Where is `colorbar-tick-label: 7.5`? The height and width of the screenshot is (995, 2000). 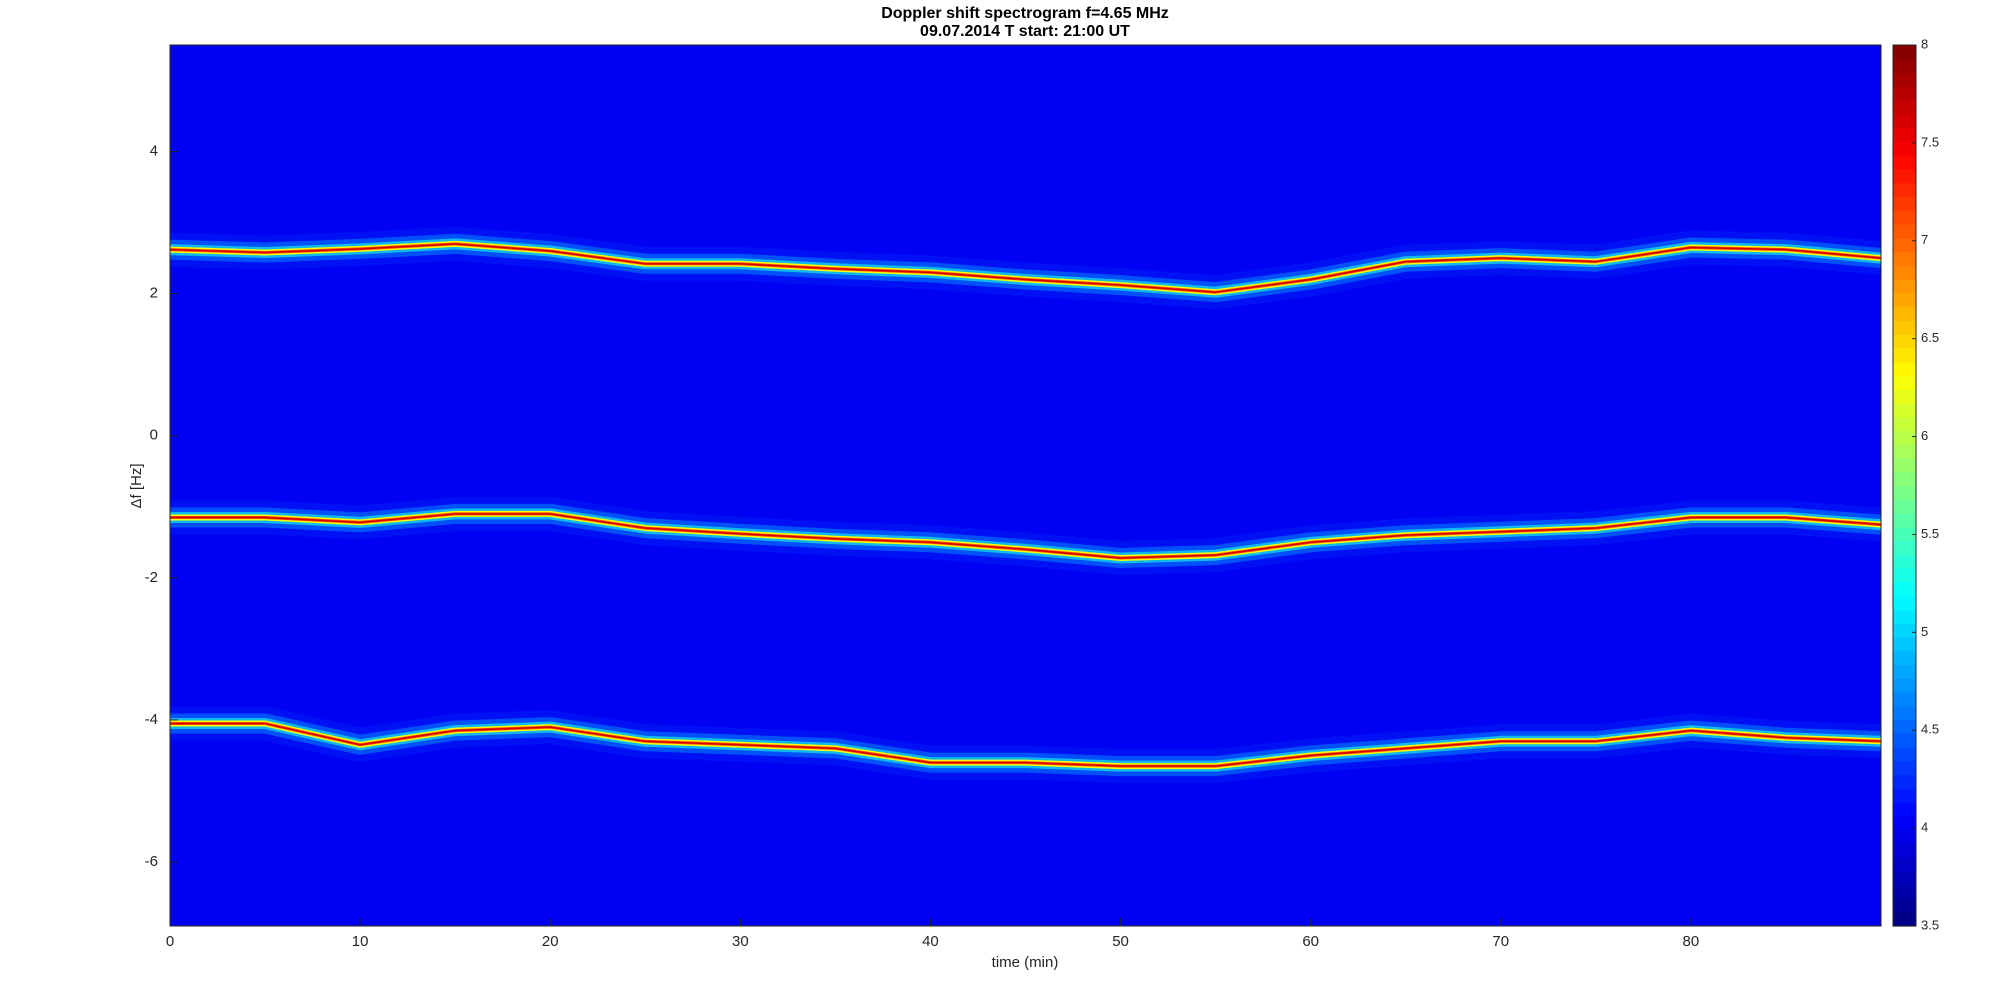 colorbar-tick-label: 7.5 is located at coordinates (1930, 141).